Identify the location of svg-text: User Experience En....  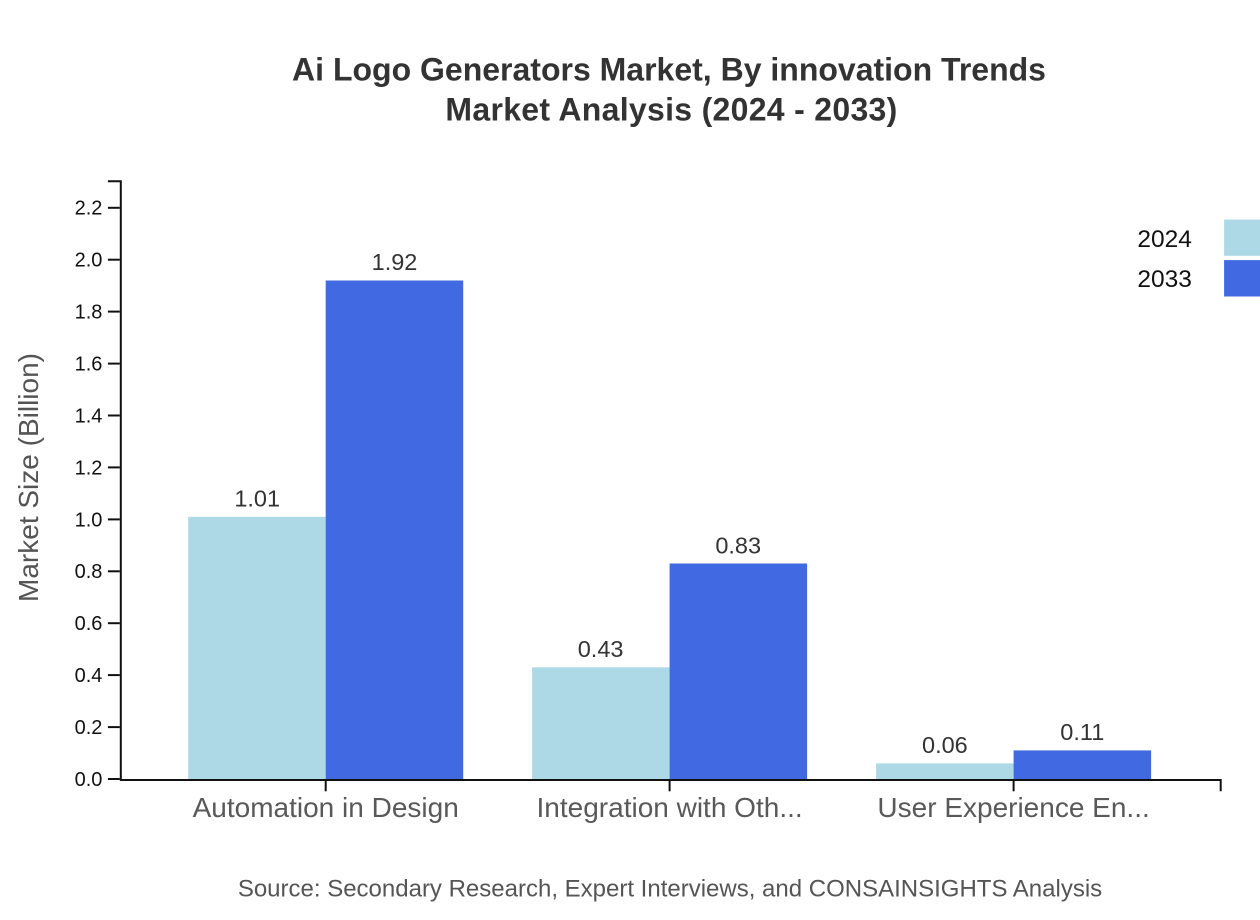
(1013, 807).